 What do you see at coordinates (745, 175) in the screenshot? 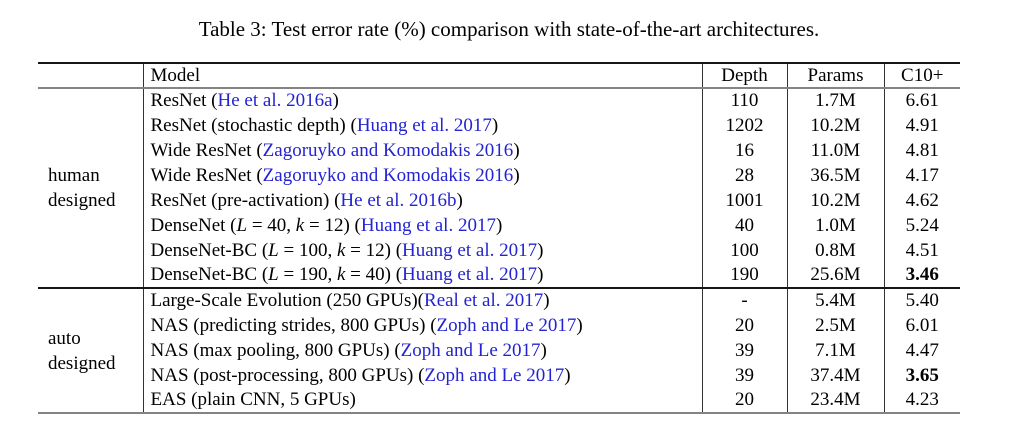
I see `depth-cell: 28` at bounding box center [745, 175].